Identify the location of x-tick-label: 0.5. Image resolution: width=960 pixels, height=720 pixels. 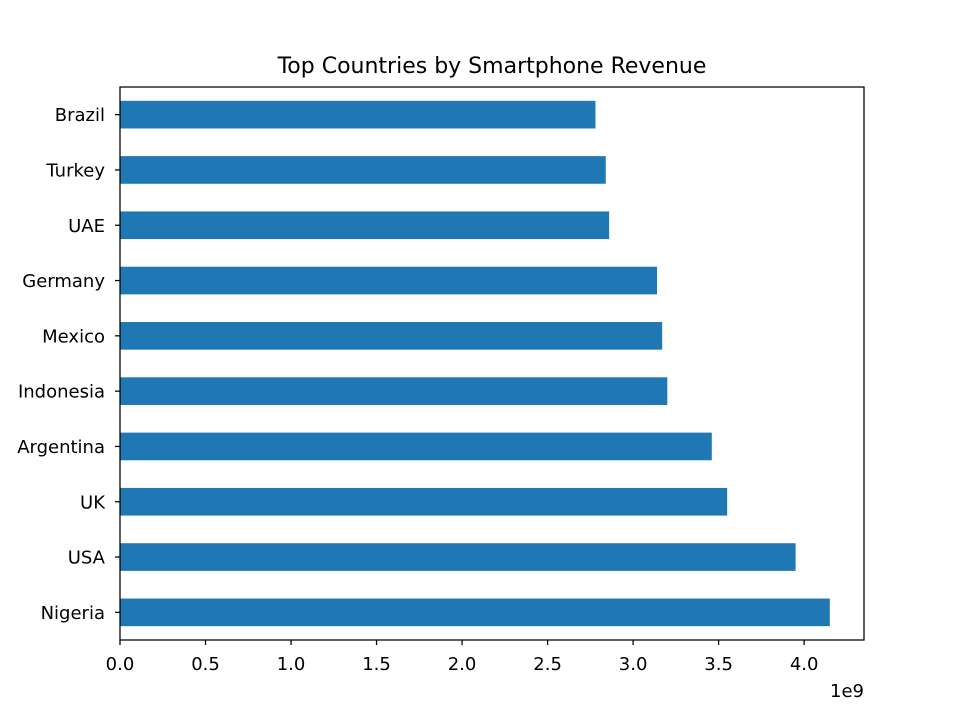
(205, 664).